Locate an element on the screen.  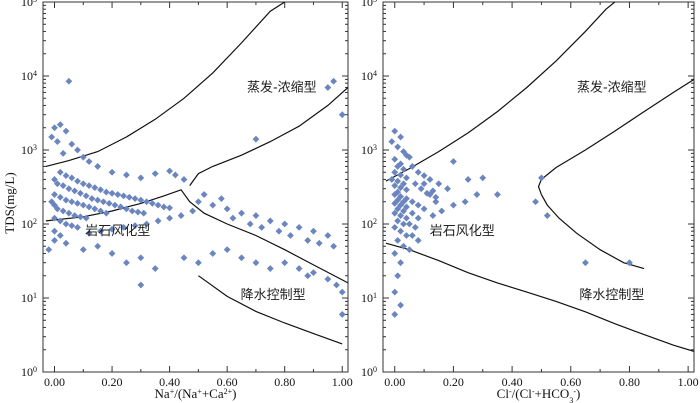
boundary-curve-upper is located at coordinates (500, 92).